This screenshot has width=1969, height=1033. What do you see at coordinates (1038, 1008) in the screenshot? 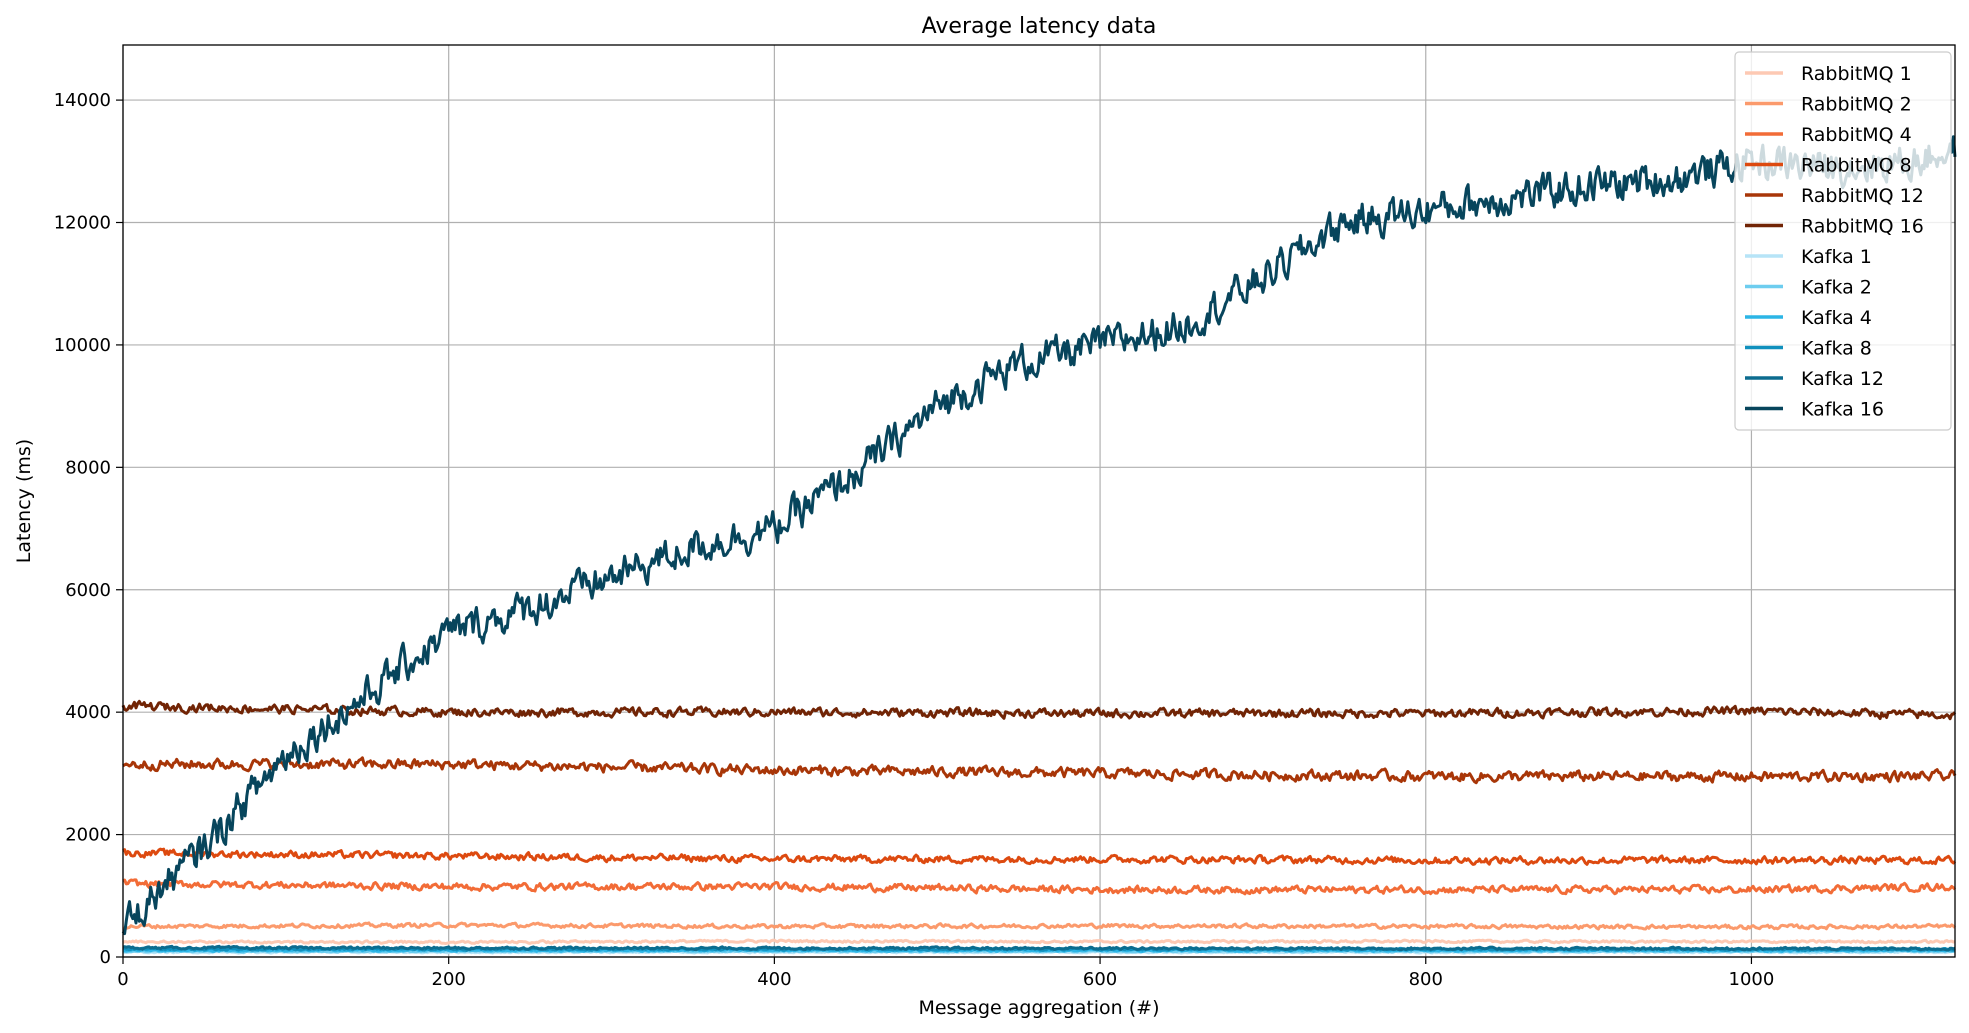
I see `x-axis-label: Message aggregation (#)` at bounding box center [1038, 1008].